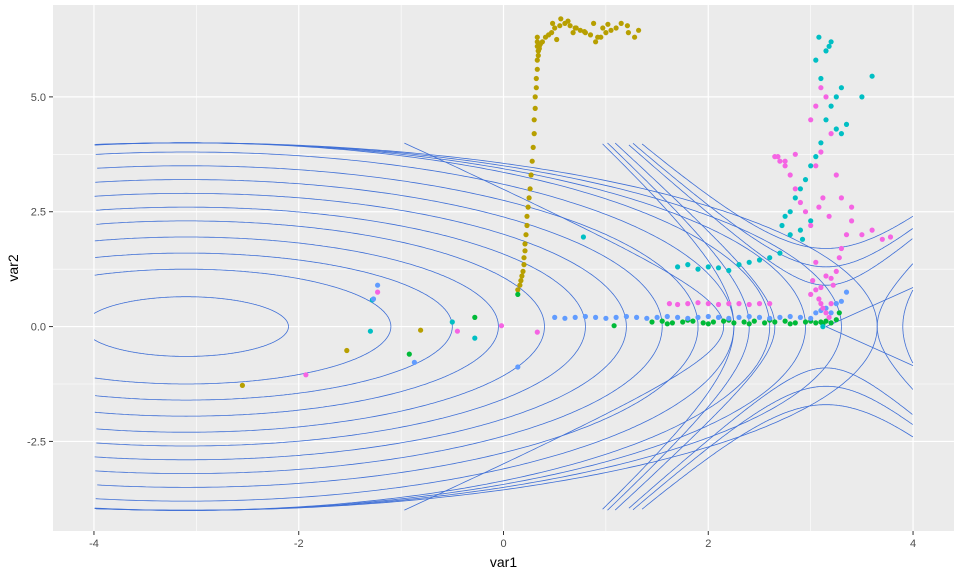 Image resolution: width=960 pixels, height=576 pixels. I want to click on y-tick-label: 2.5, so click(38, 213).